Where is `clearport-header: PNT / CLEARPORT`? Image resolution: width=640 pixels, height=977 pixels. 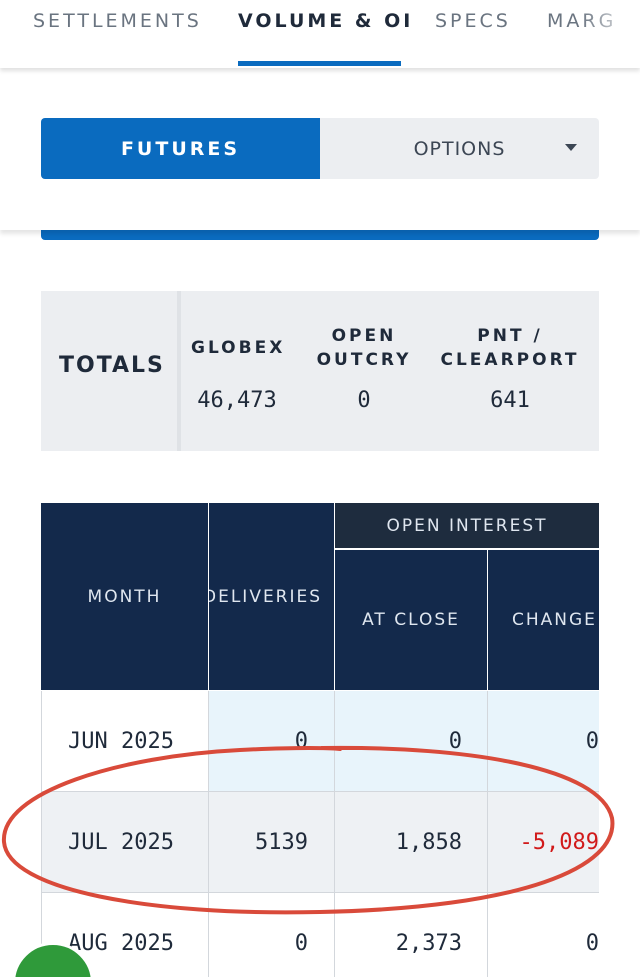
clearport-header: PNT / CLEARPORT is located at coordinates (510, 348).